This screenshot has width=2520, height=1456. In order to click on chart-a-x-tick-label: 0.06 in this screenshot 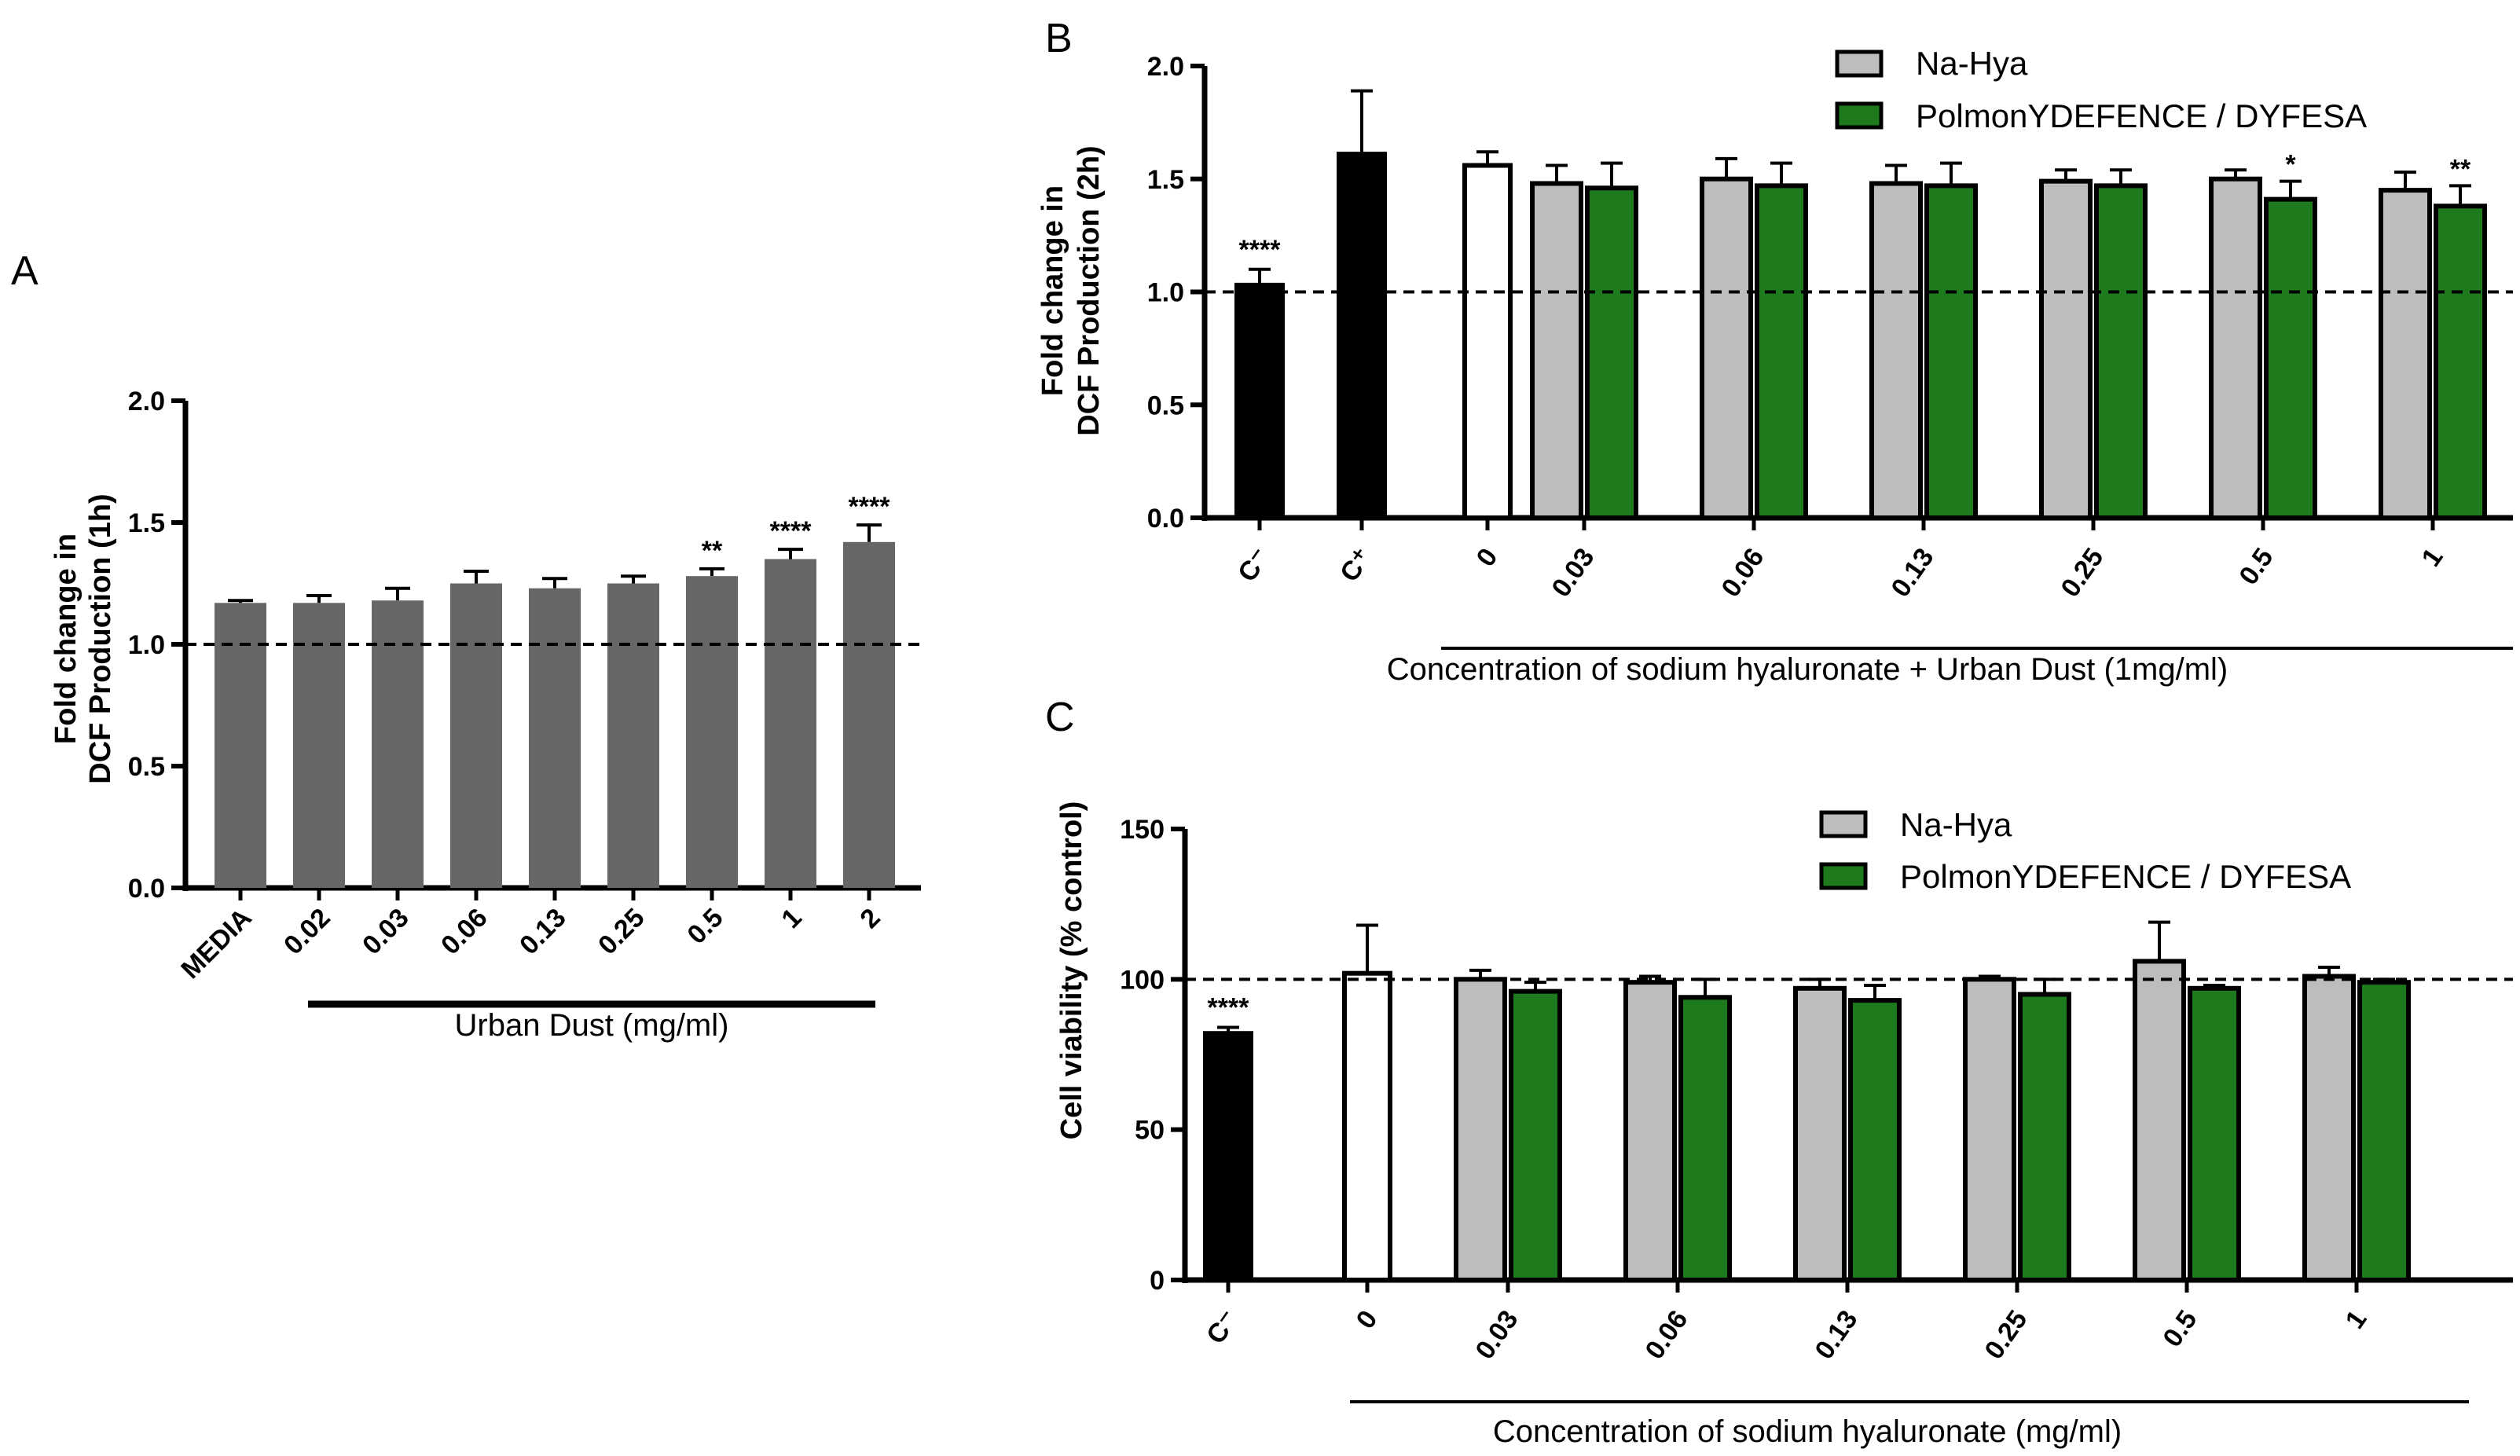, I will do `click(464, 932)`.